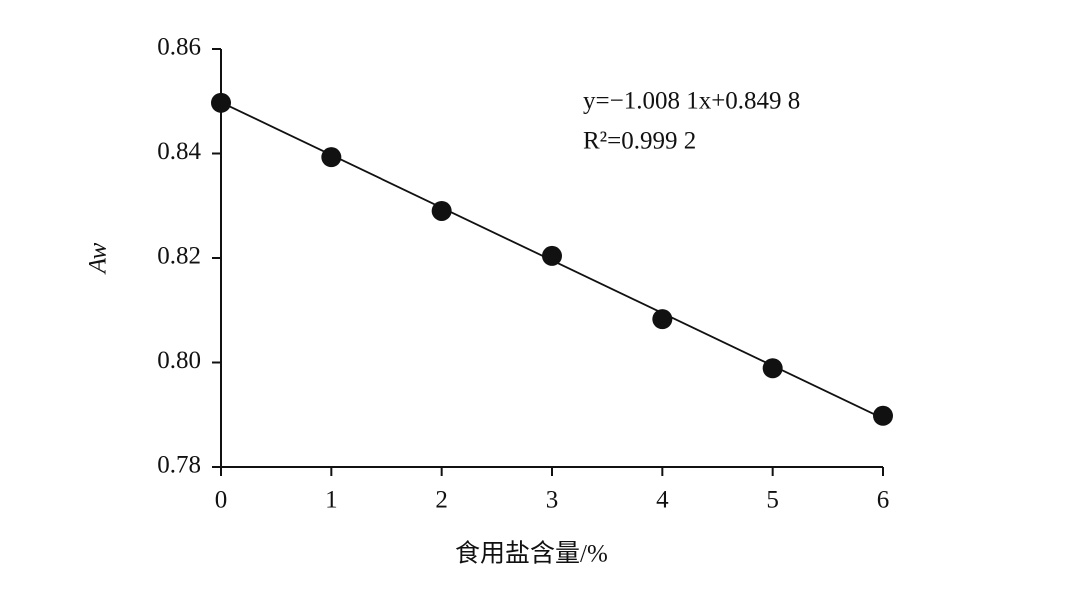  What do you see at coordinates (441, 500) in the screenshot?
I see `x-tick-label: 2` at bounding box center [441, 500].